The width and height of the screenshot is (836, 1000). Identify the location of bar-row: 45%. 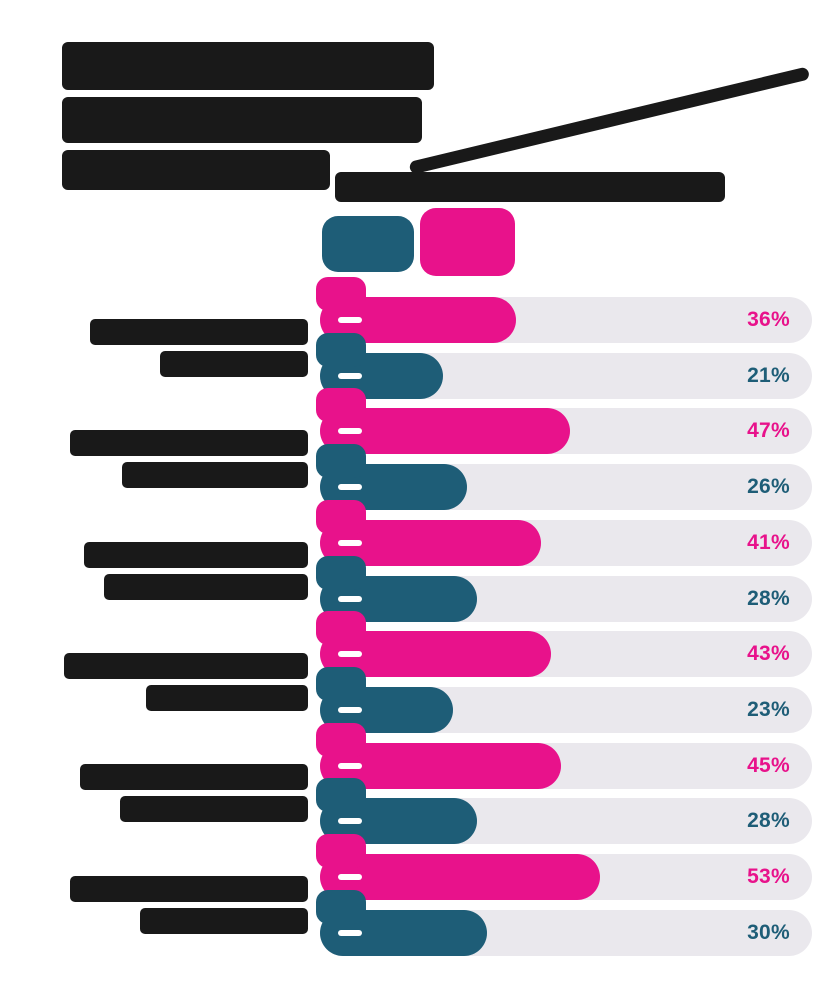
(564, 755).